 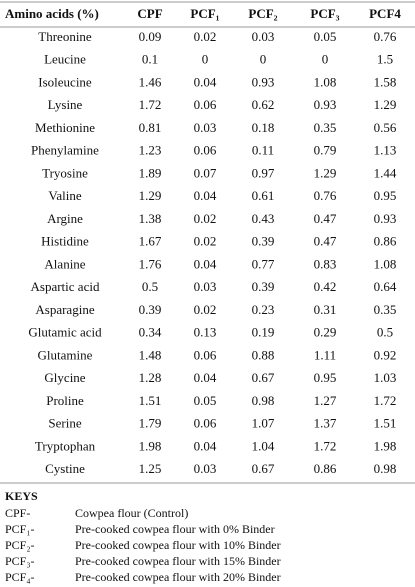 I want to click on cell: 1.28, so click(x=150, y=377).